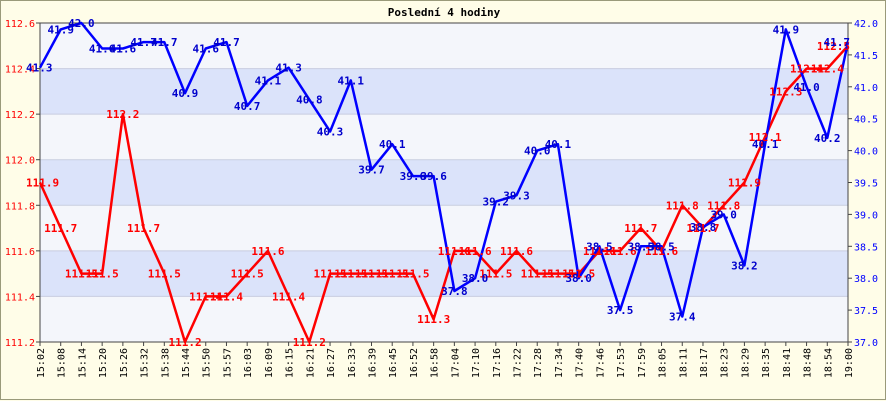  Describe the element at coordinates (787, 363) in the screenshot. I see `x-tick-label: 18:41` at that location.